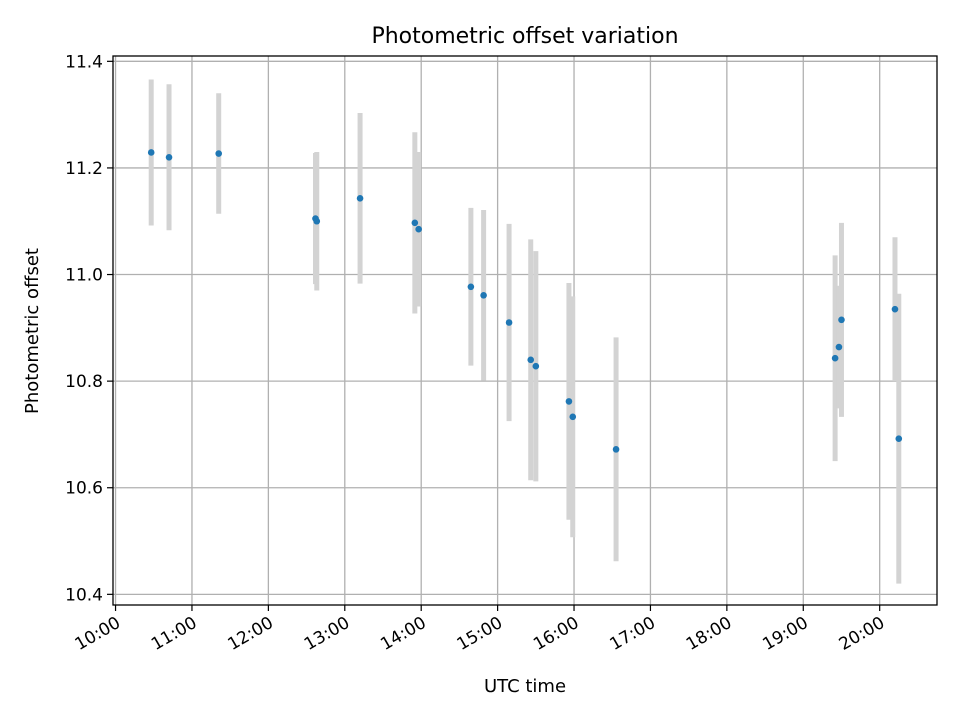 The image size is (960, 720). What do you see at coordinates (524, 36) in the screenshot?
I see `chart-title: Photometric offset variation` at bounding box center [524, 36].